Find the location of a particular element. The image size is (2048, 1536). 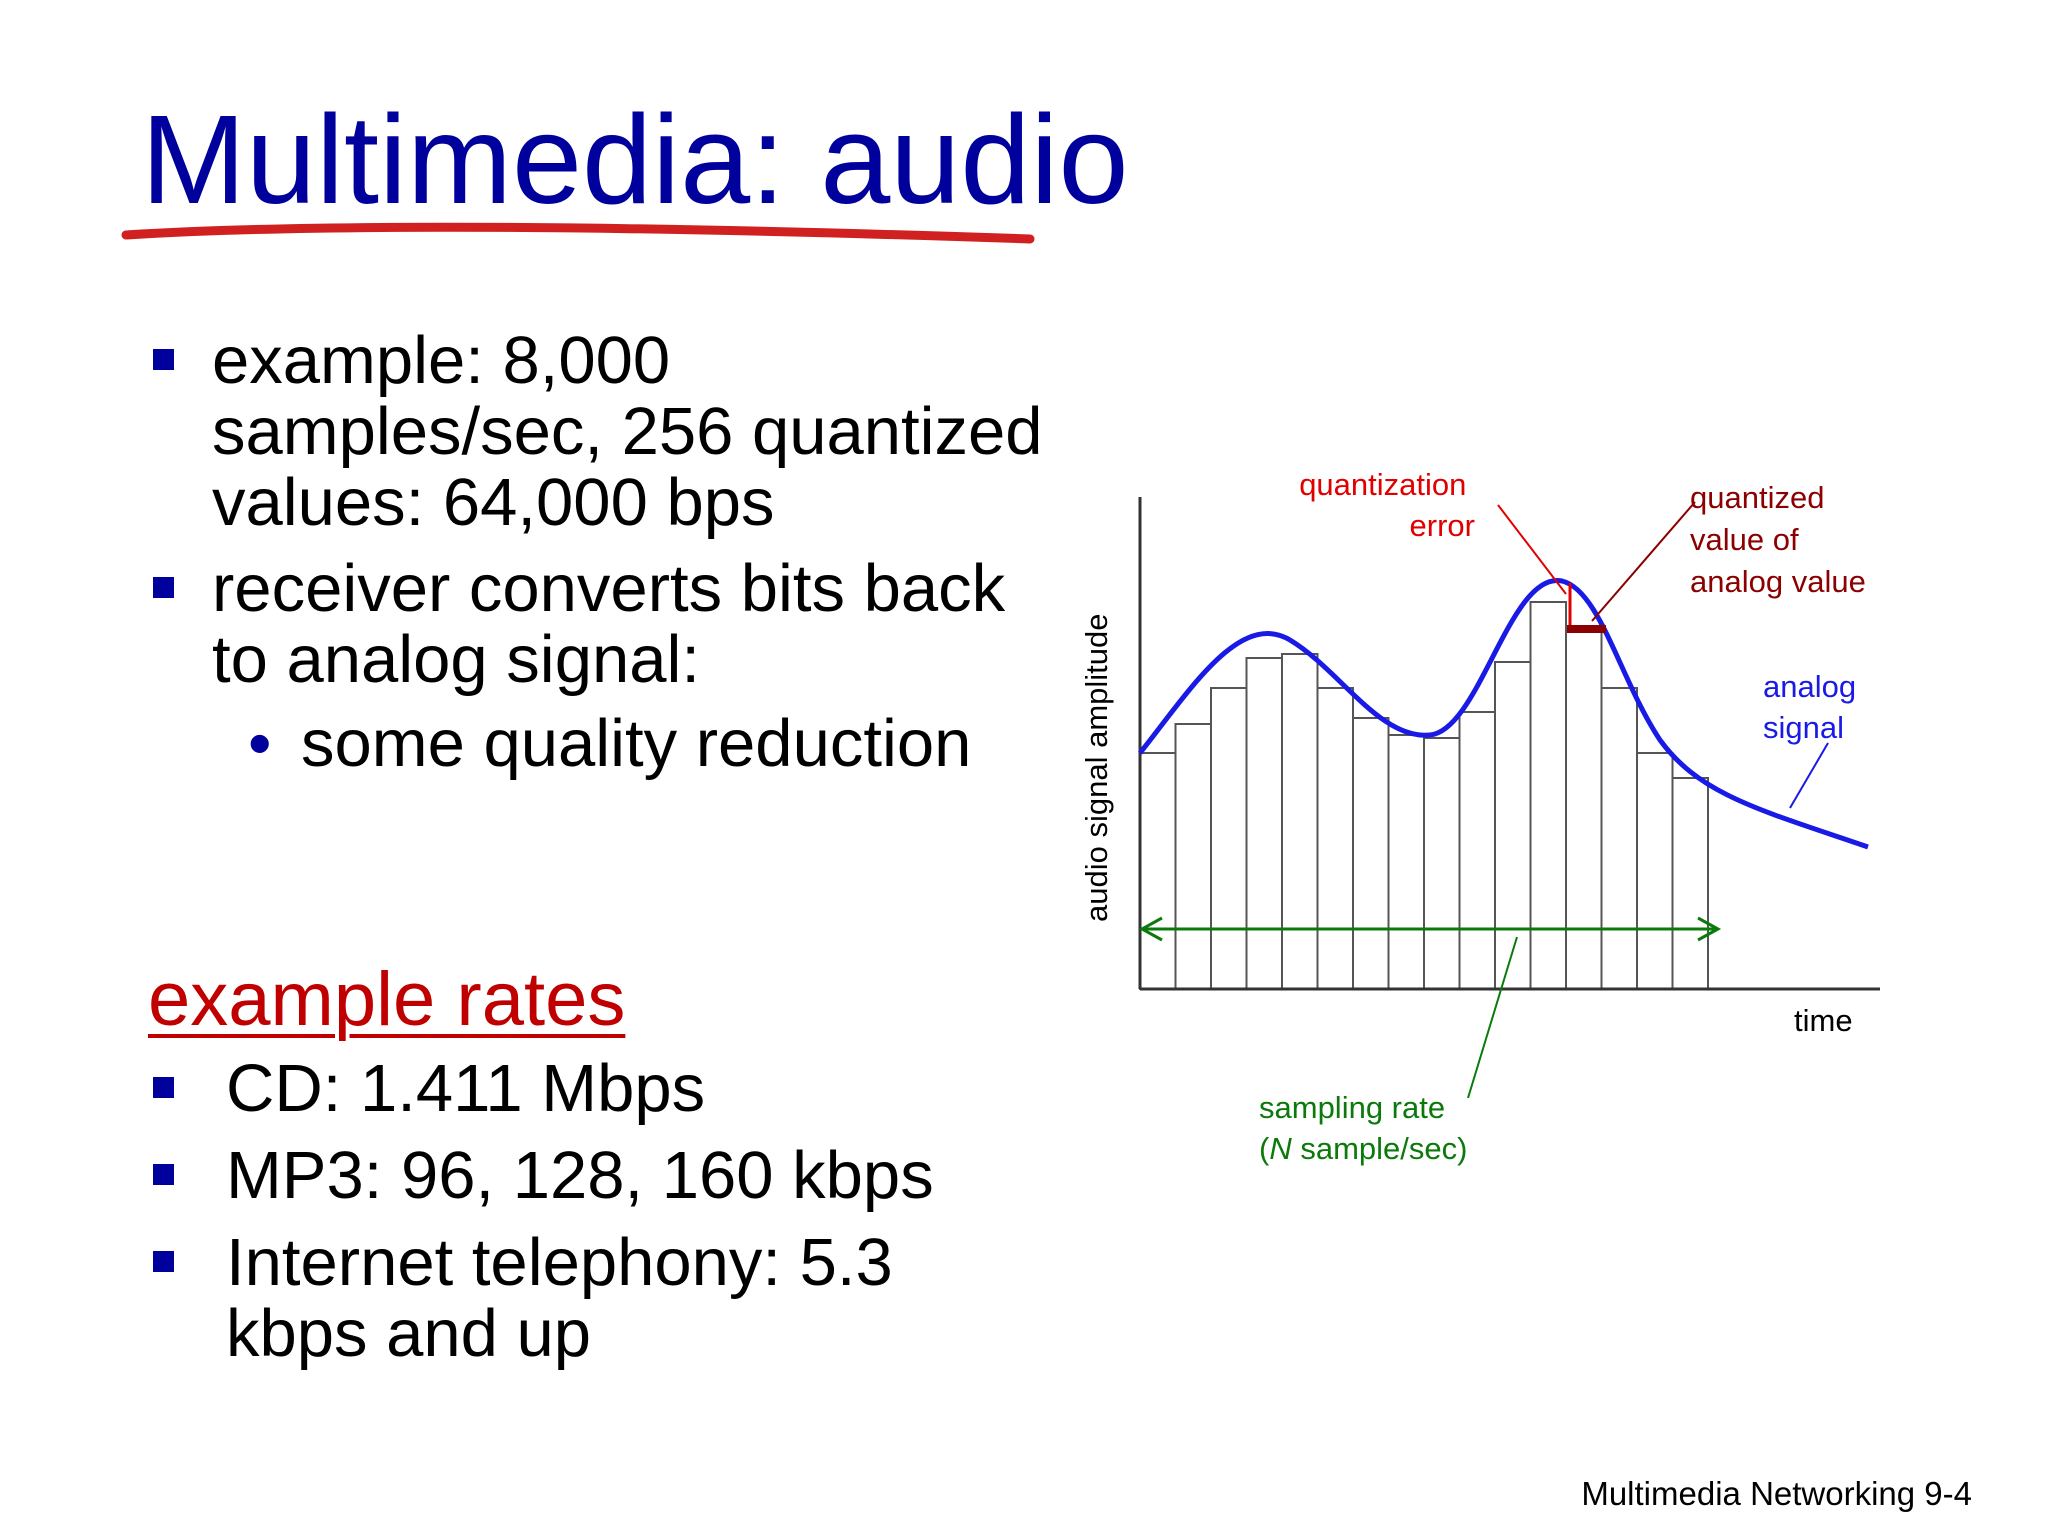

quantized-value-line: value of is located at coordinates (1744, 539).